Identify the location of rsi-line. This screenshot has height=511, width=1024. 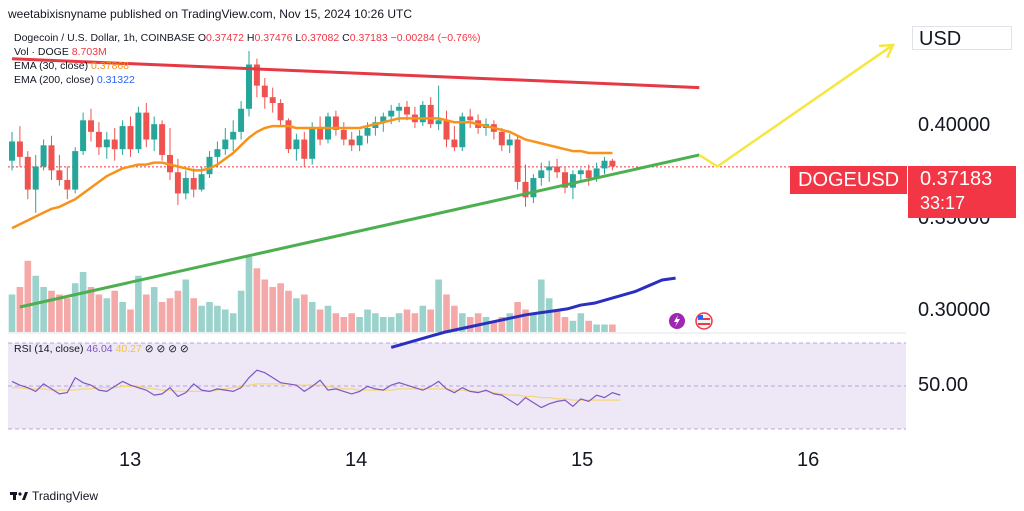
(316, 389).